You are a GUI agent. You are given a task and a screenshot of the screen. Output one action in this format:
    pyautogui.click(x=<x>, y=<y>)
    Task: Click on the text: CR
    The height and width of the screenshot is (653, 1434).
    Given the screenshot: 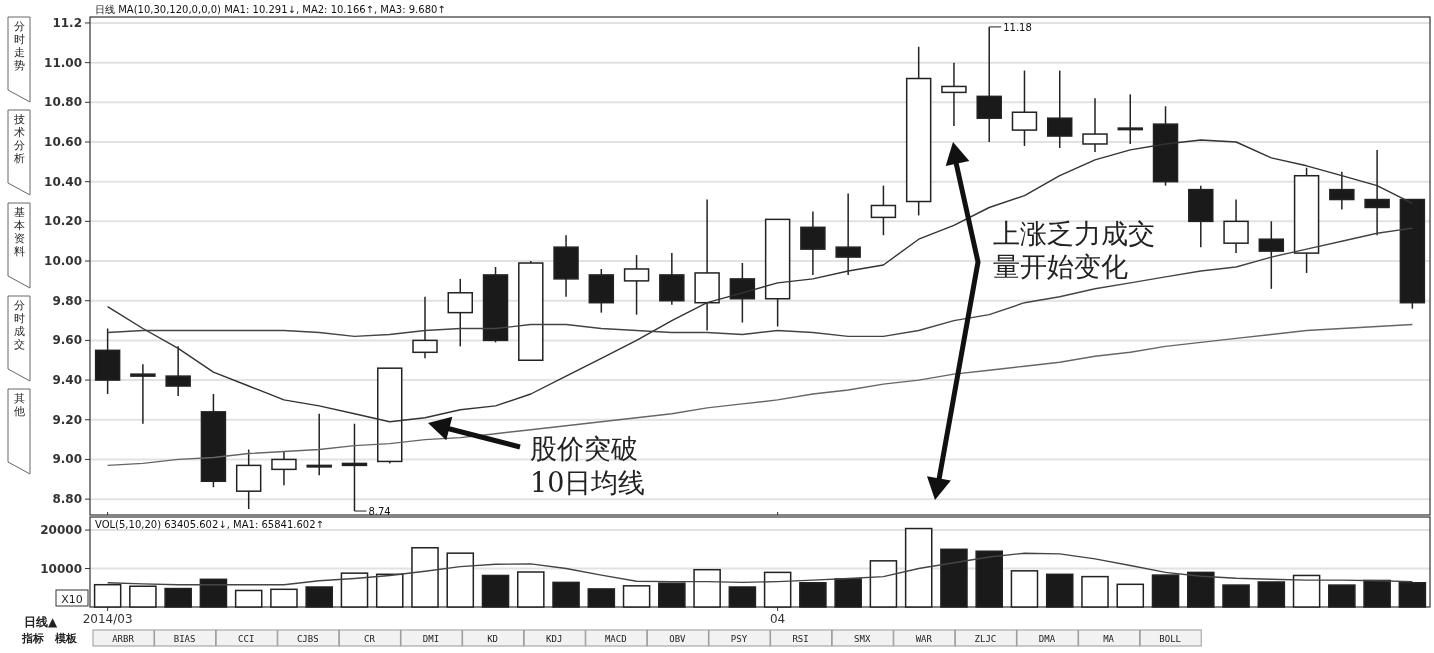 What is the action you would take?
    pyautogui.click(x=369, y=639)
    